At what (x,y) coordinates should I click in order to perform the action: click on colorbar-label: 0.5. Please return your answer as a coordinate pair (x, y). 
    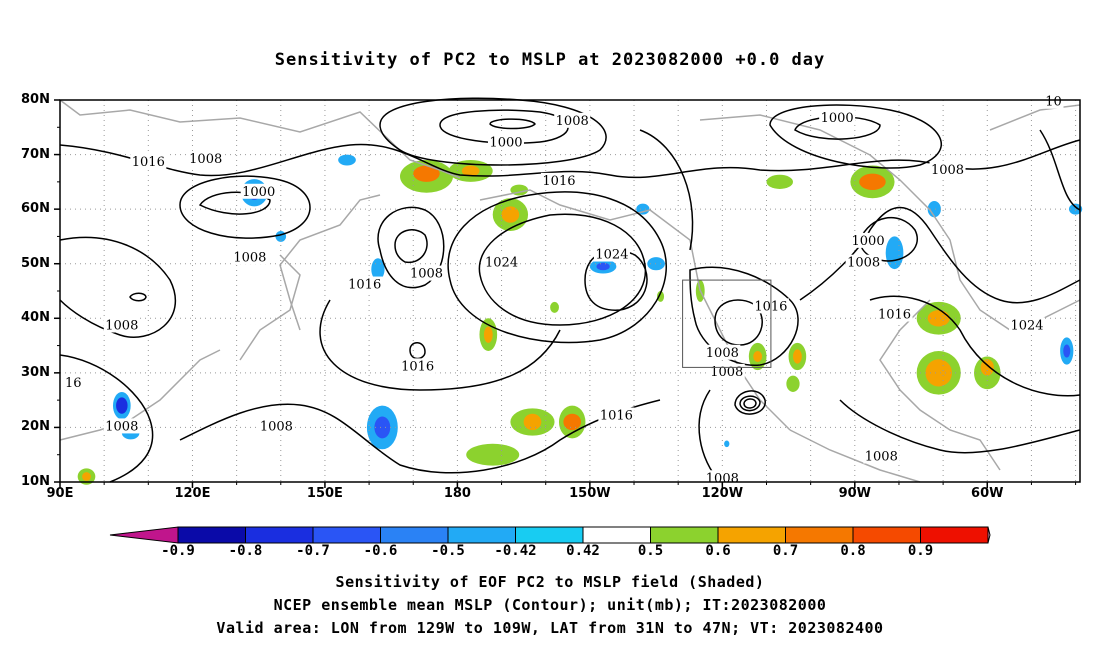
    Looking at the image, I should click on (650, 551).